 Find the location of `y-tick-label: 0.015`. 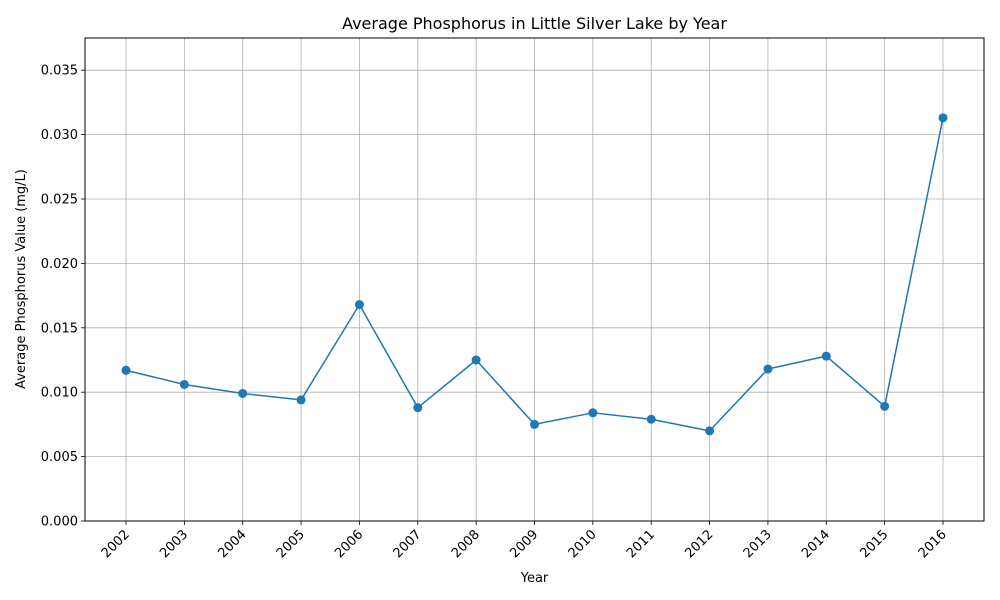

y-tick-label: 0.015 is located at coordinates (59, 328).